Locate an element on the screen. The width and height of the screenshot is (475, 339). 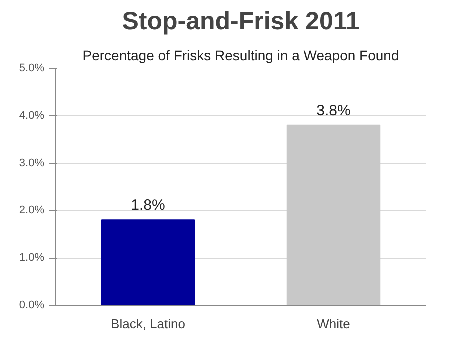
y-tick-label: 1.0% is located at coordinates (32, 258).